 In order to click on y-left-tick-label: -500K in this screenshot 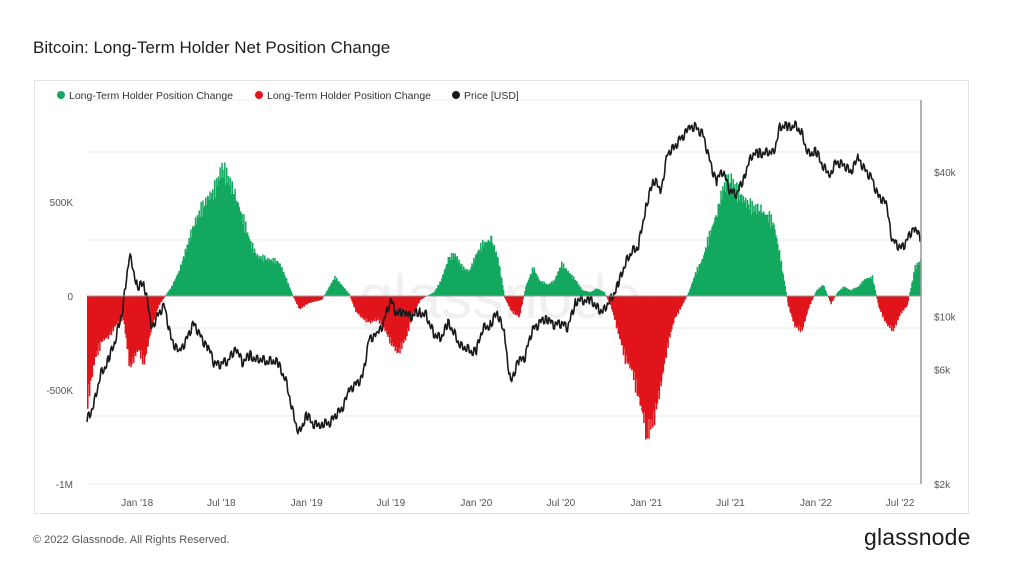, I will do `click(59, 391)`.